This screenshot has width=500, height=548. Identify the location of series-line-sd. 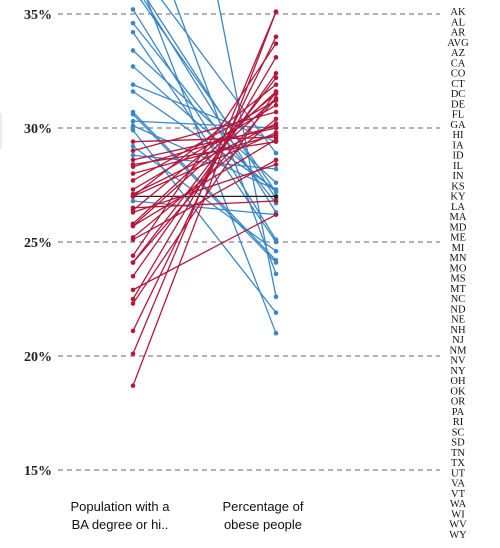
(204, 164).